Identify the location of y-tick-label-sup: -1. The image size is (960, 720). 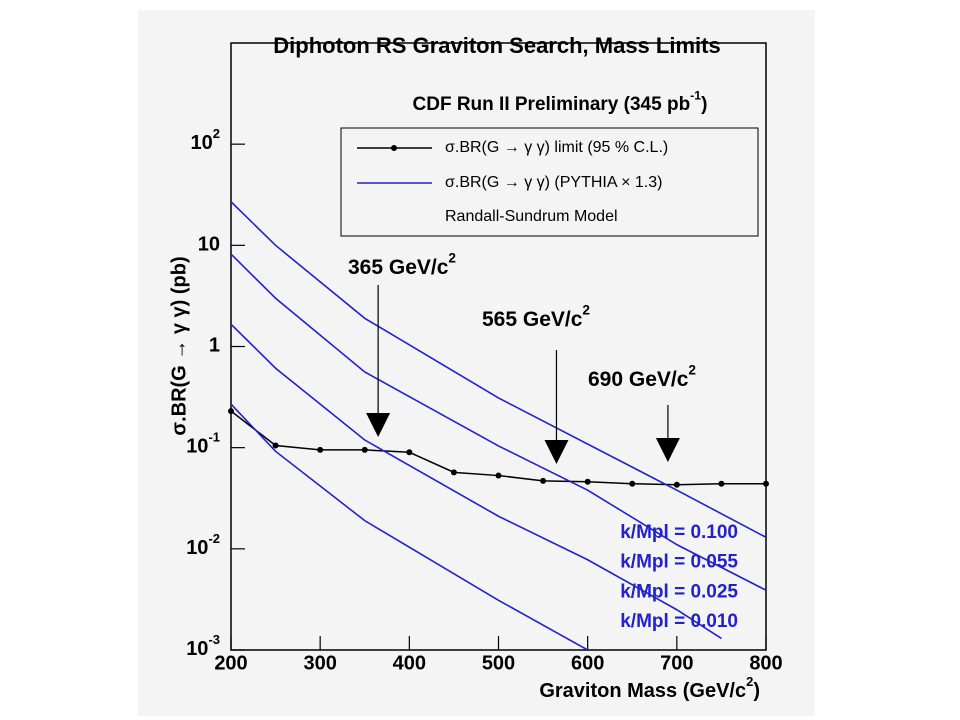
(214, 437).